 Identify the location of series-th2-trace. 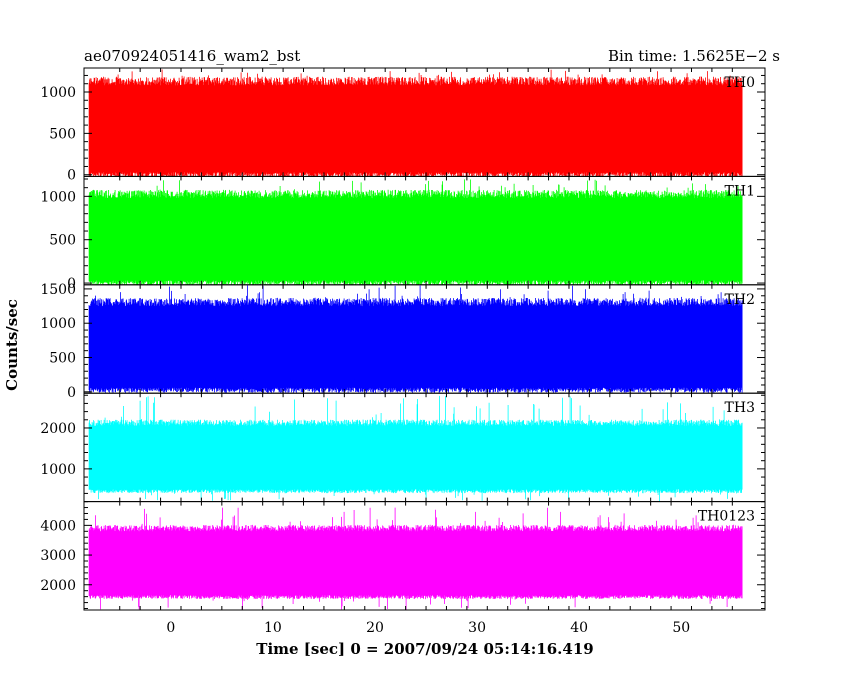
(415, 339).